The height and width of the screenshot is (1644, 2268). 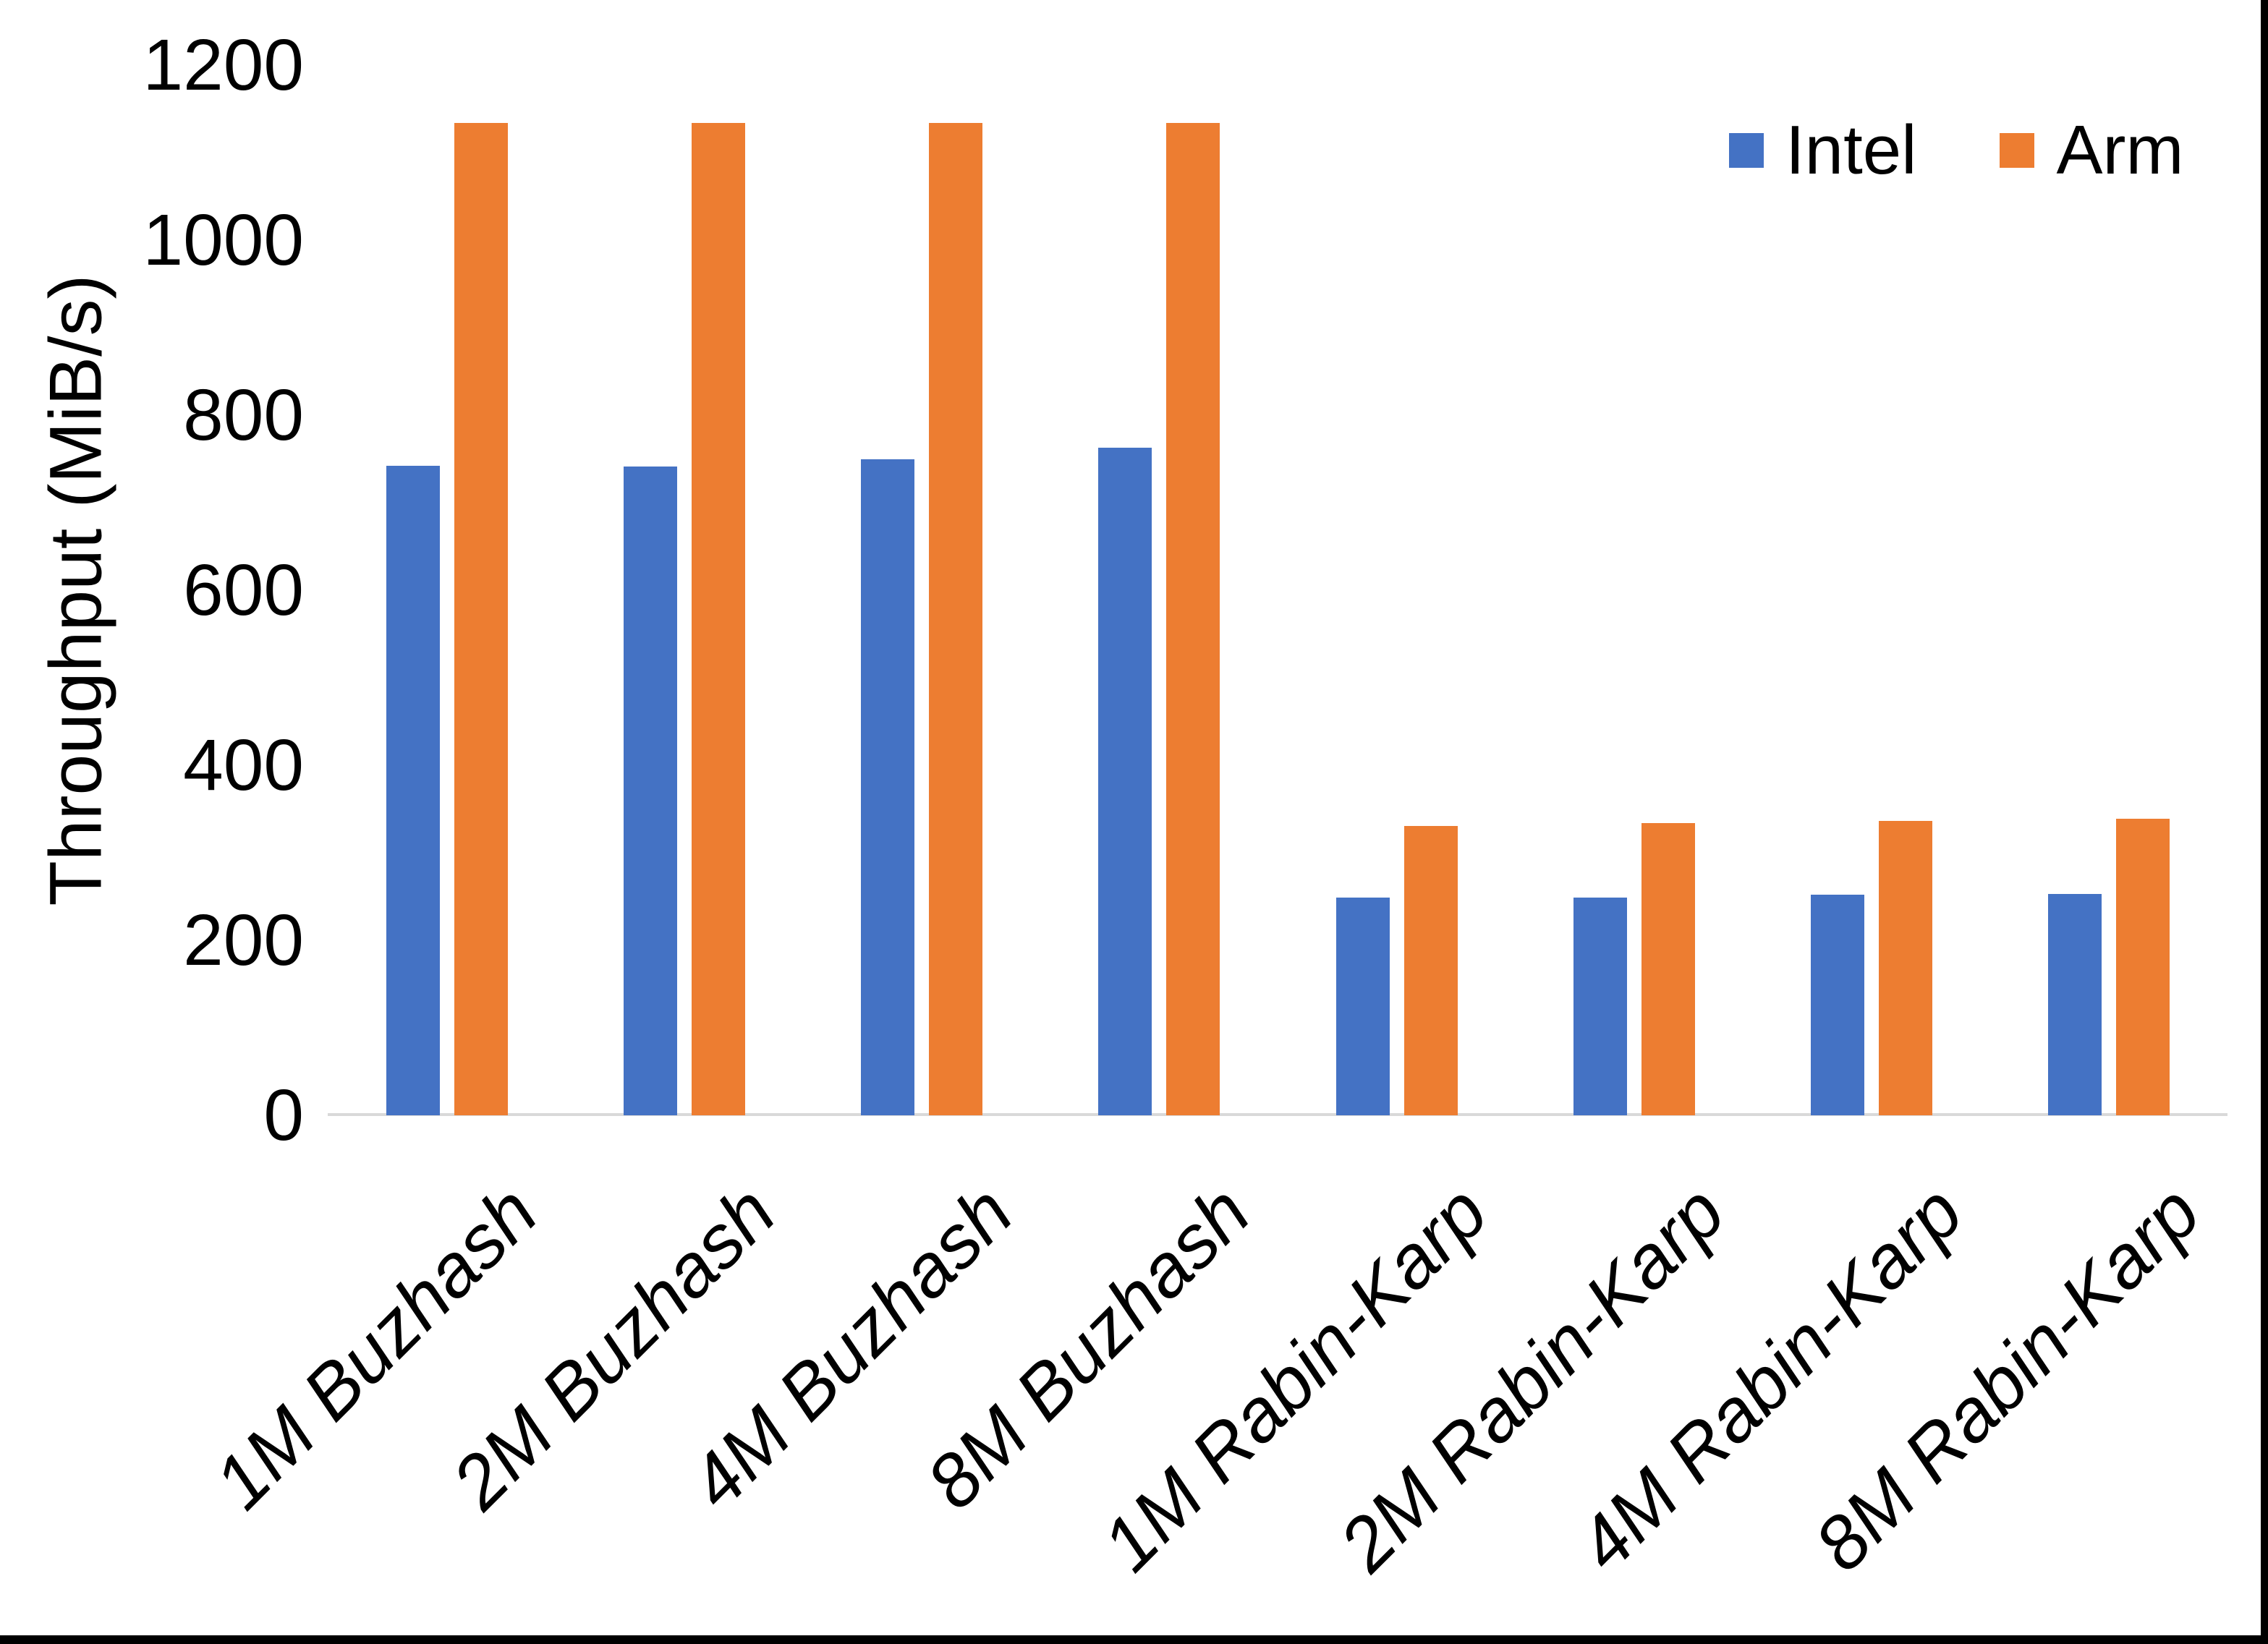 What do you see at coordinates (1851, 150) in the screenshot?
I see `legend-label-intel: Intel` at bounding box center [1851, 150].